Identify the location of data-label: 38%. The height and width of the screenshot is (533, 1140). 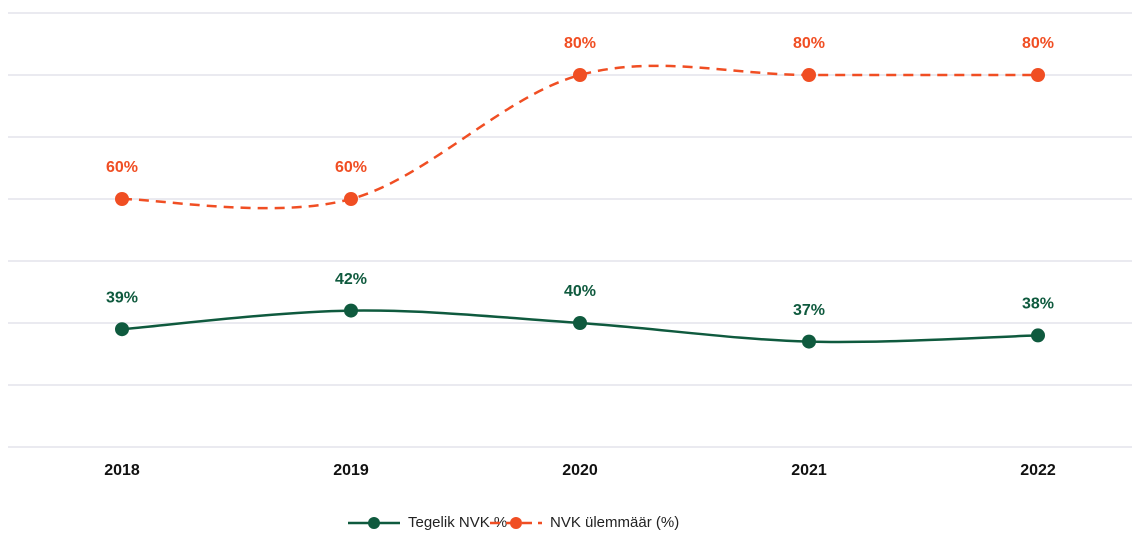
(1038, 304).